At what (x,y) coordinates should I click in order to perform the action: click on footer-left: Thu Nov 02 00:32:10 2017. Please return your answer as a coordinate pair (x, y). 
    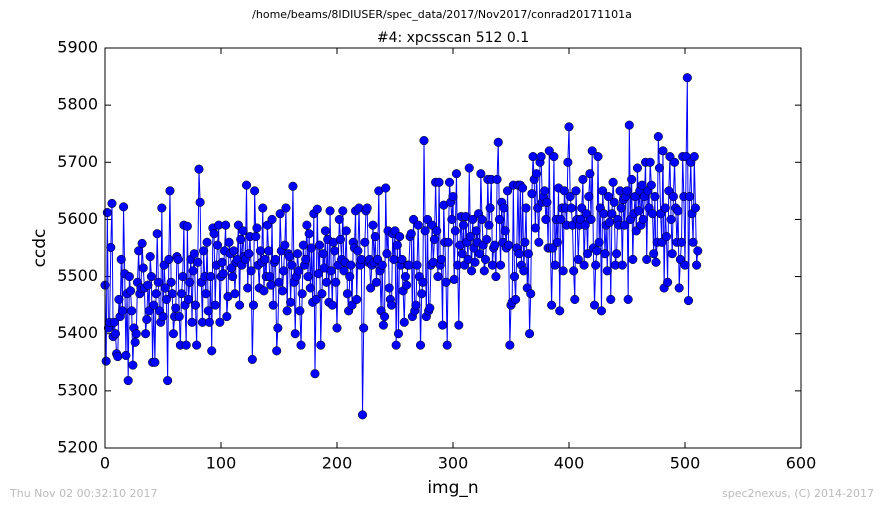
    Looking at the image, I should click on (83, 493).